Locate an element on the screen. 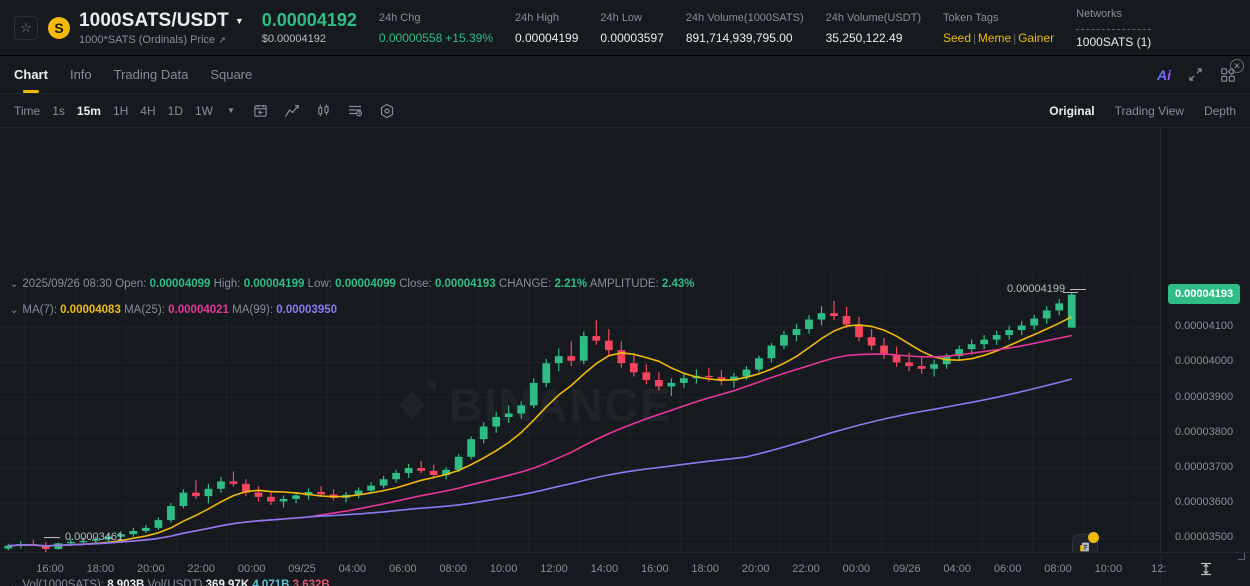 Image resolution: width=1250 pixels, height=586 pixels. view-trading-view: Trading View is located at coordinates (1149, 110).